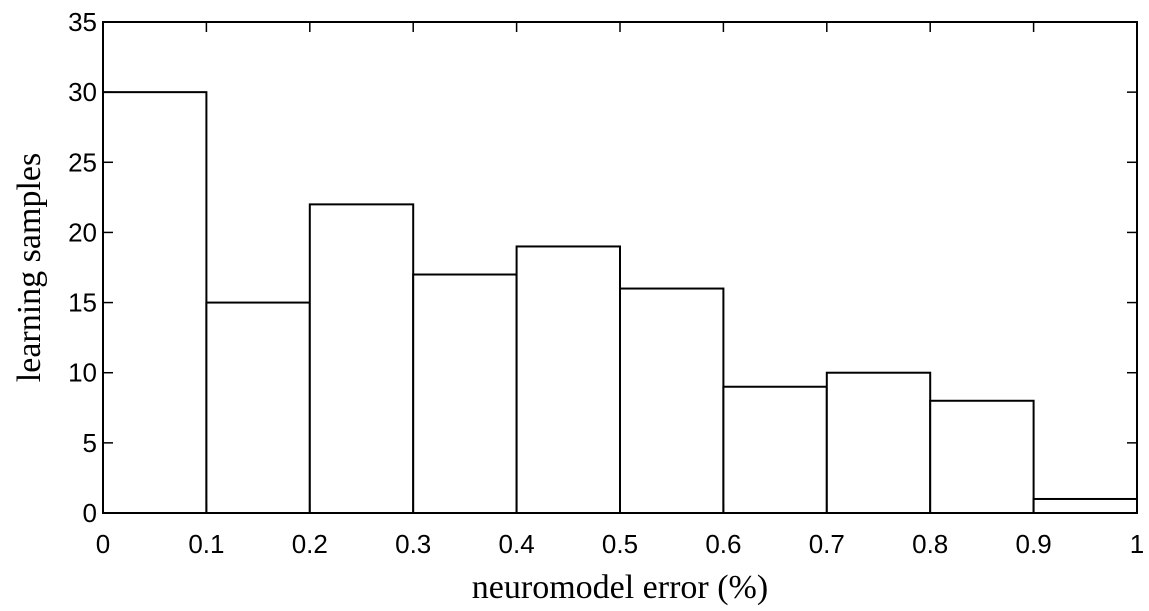 This screenshot has height=611, width=1149. What do you see at coordinates (82, 373) in the screenshot?
I see `y-tick-label: 10` at bounding box center [82, 373].